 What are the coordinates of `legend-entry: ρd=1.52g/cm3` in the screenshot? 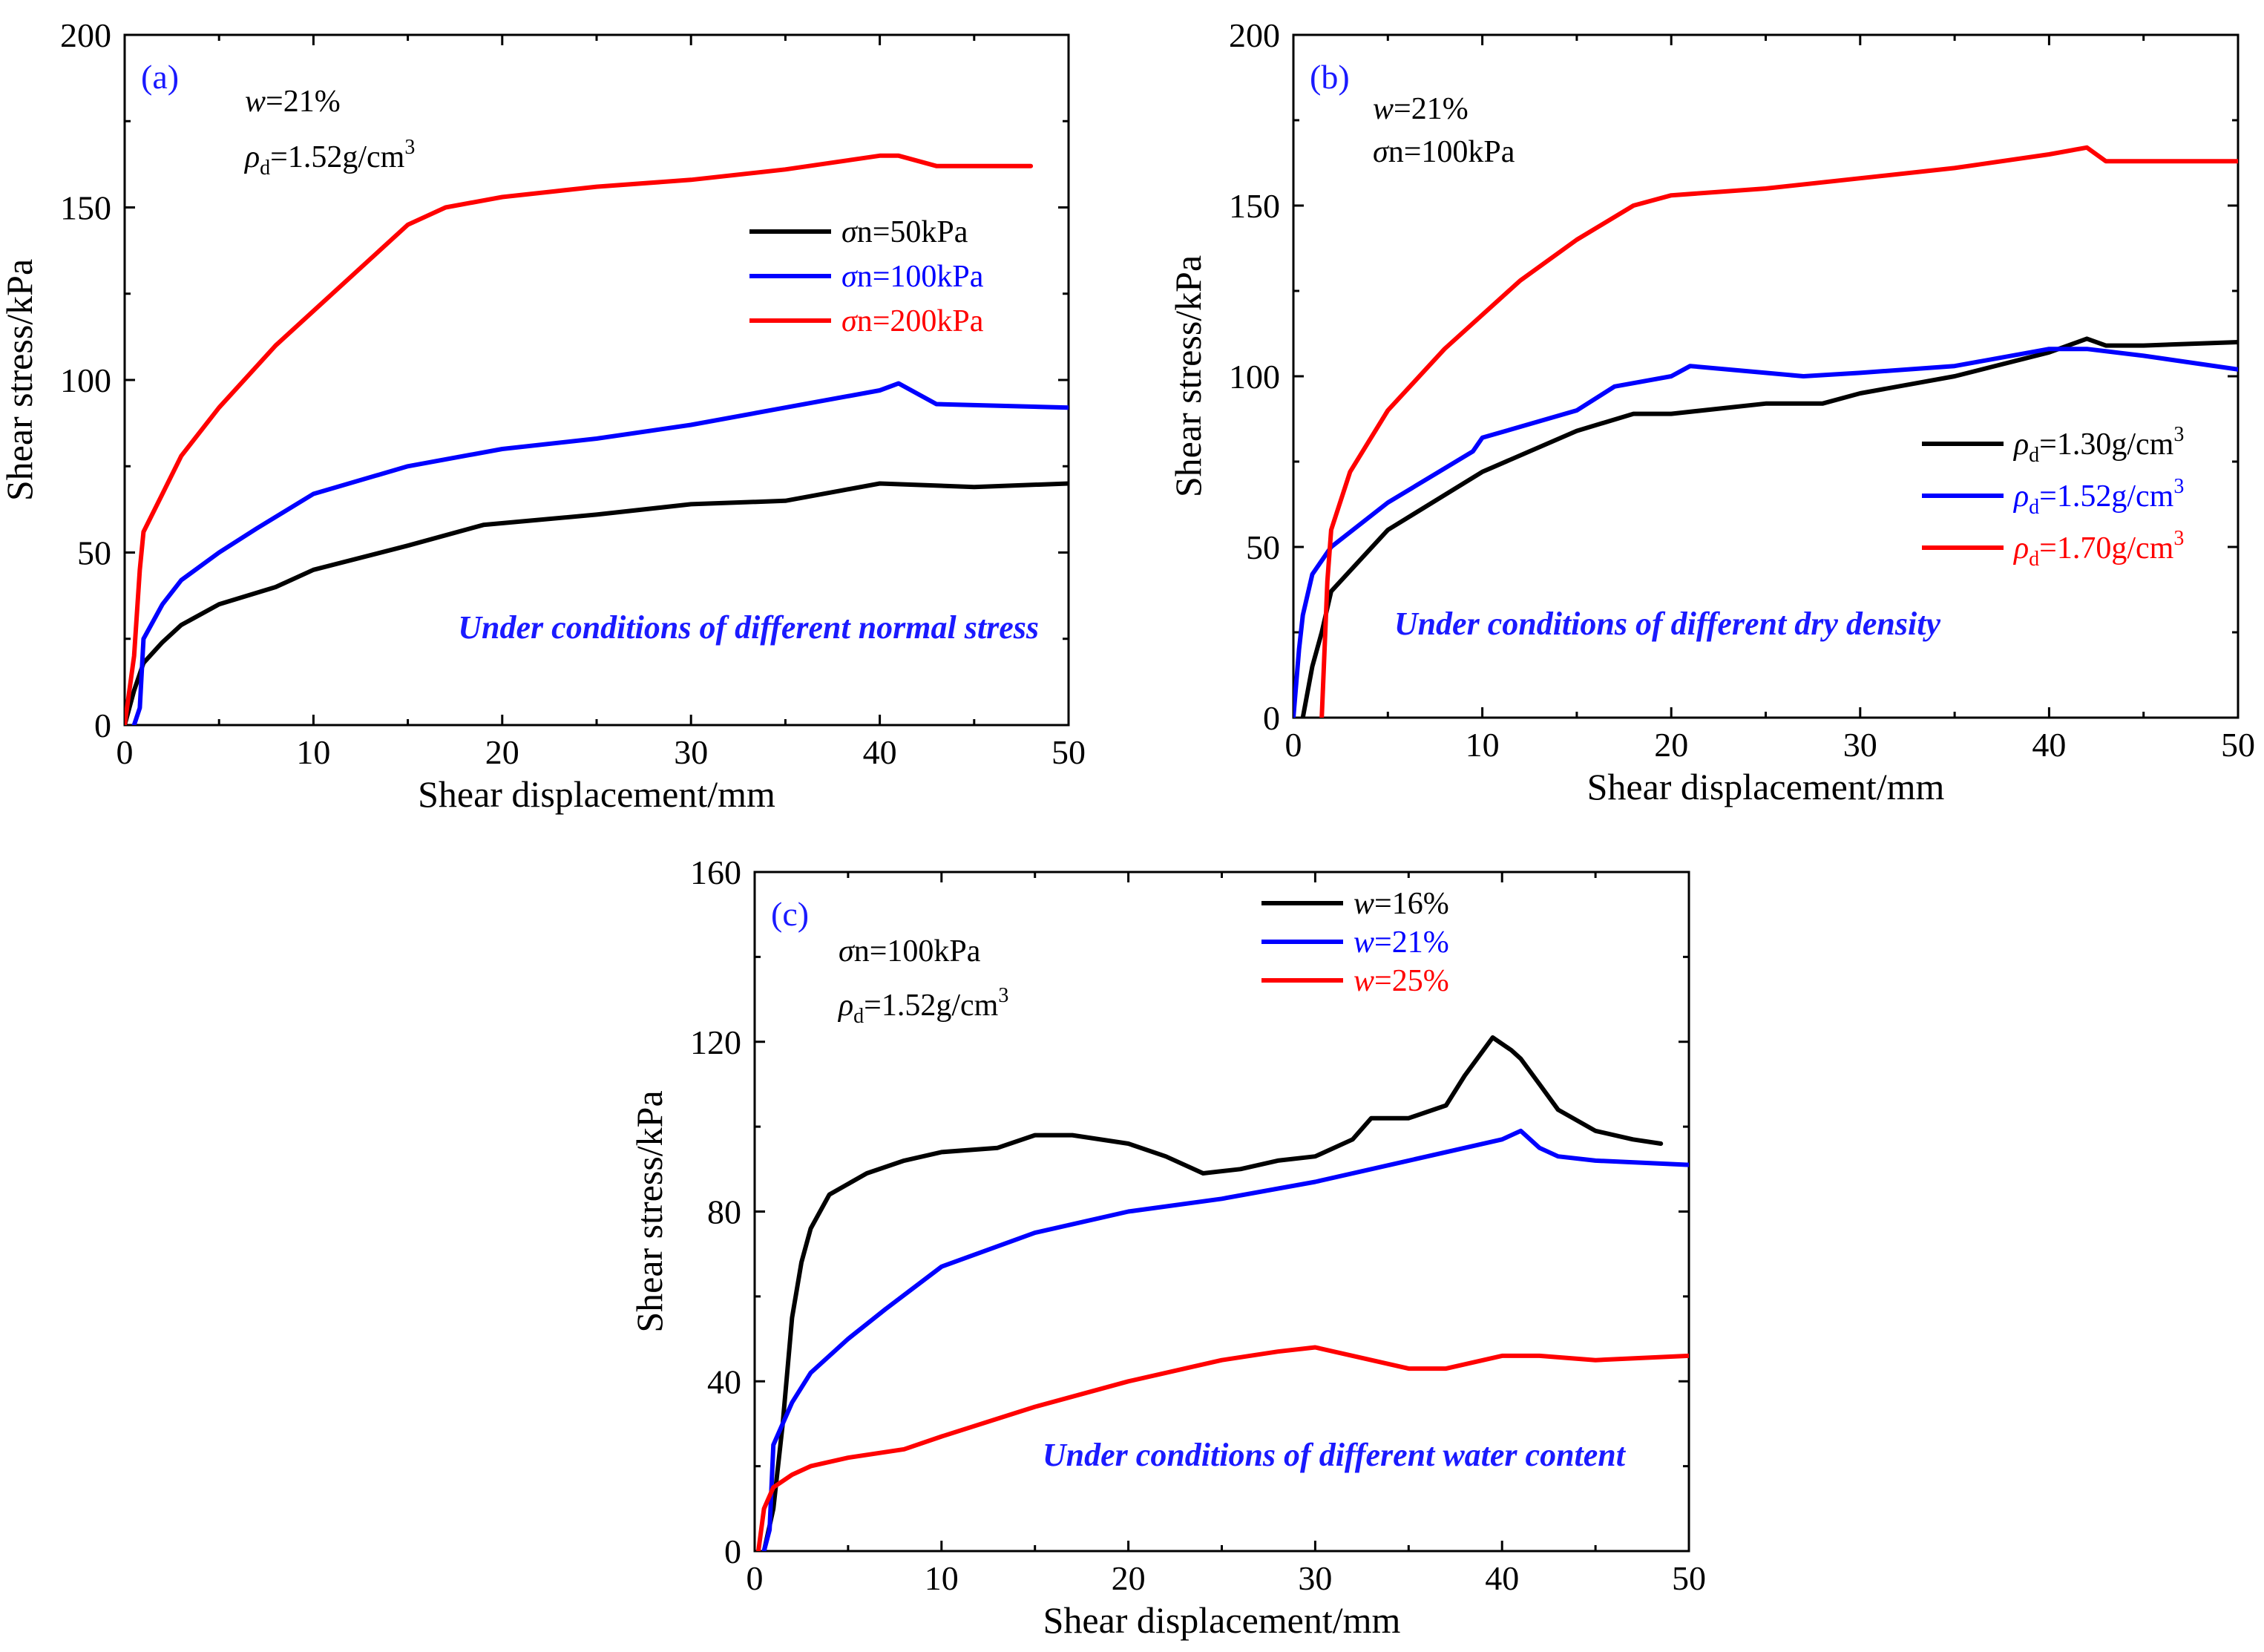 It's located at (2098, 497).